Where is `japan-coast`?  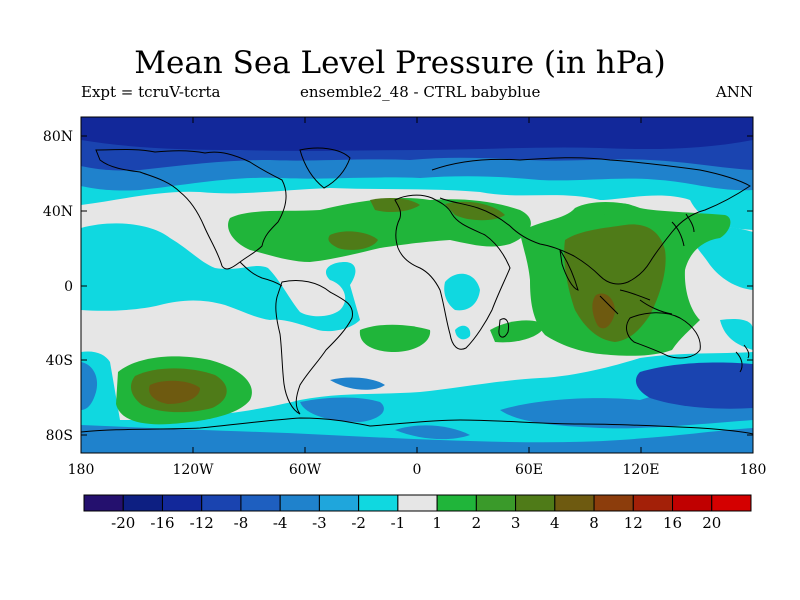
japan-coast is located at coordinates (683, 230).